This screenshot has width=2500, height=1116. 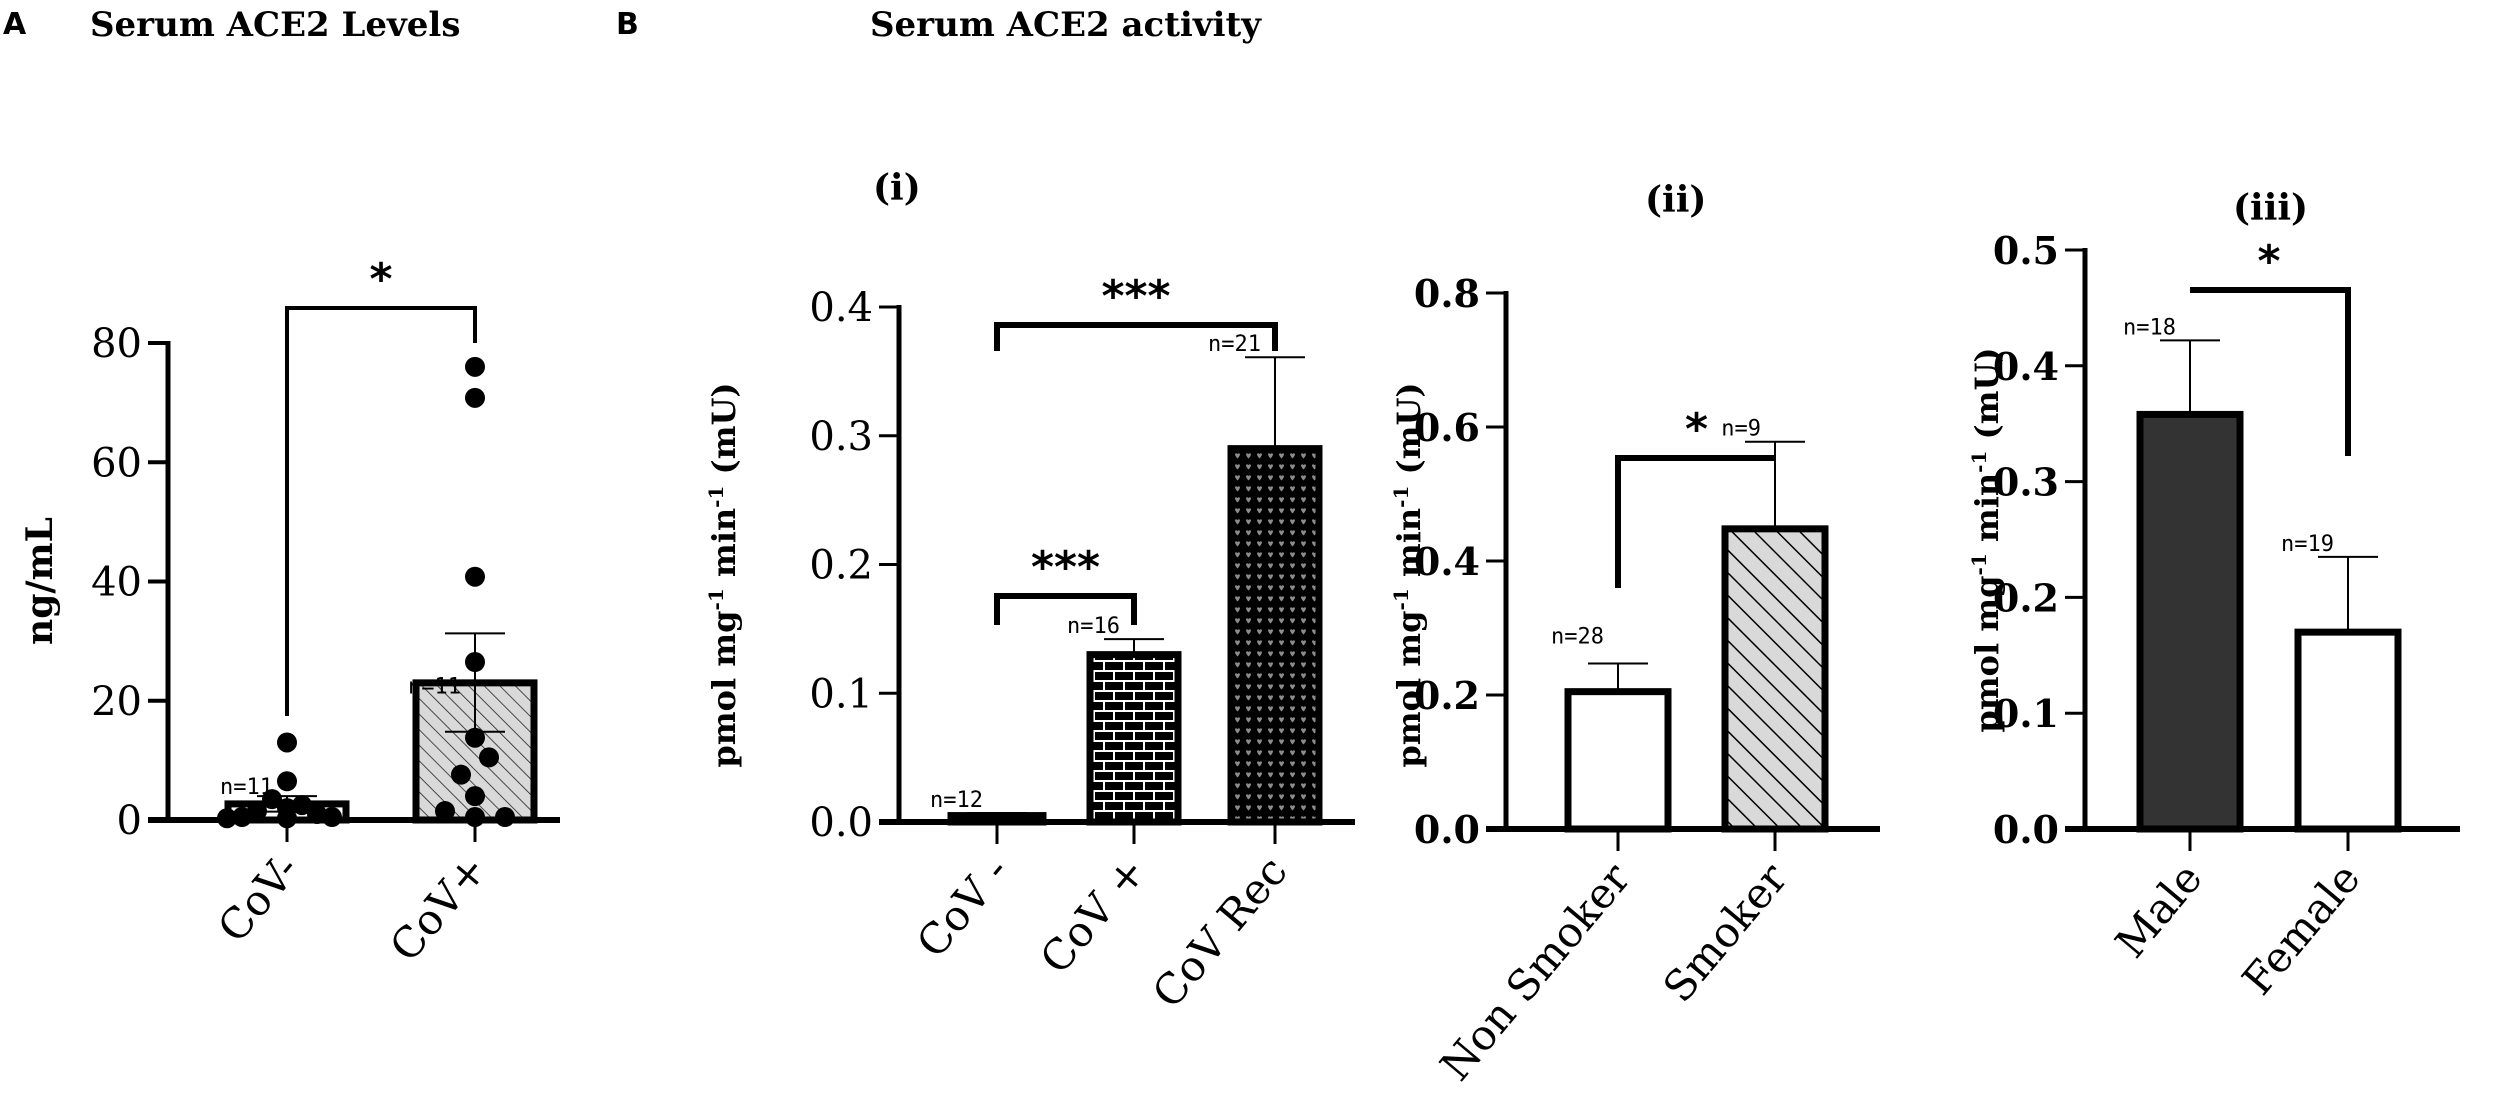 I want to click on panel-a-letter: A, so click(x=15, y=24).